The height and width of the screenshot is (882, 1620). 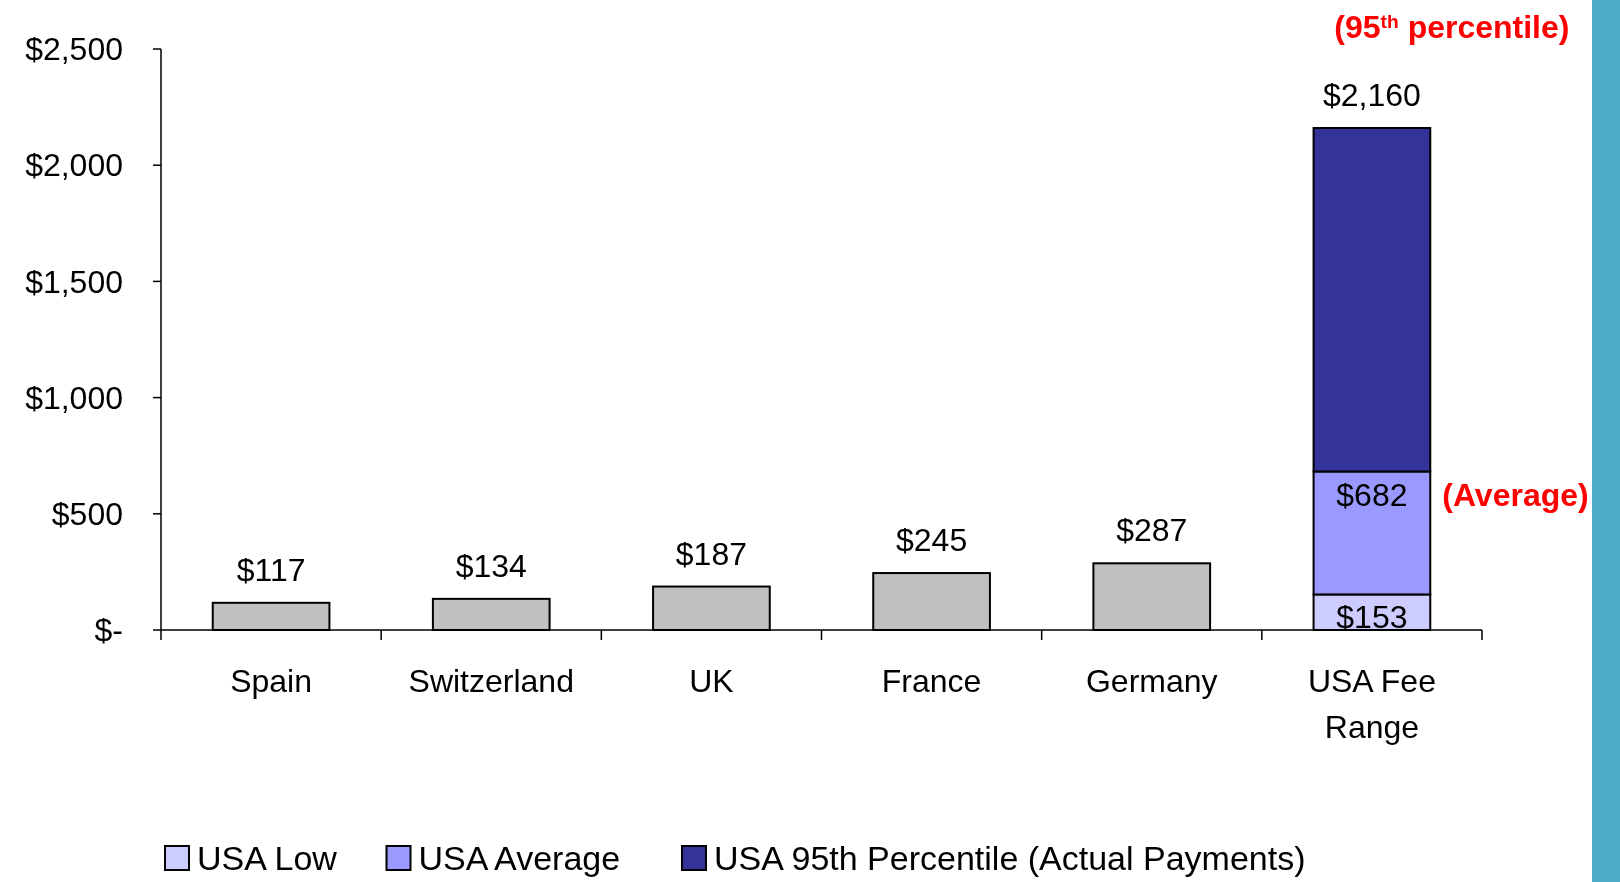 I want to click on data-label: $153, so click(x=1372, y=617).